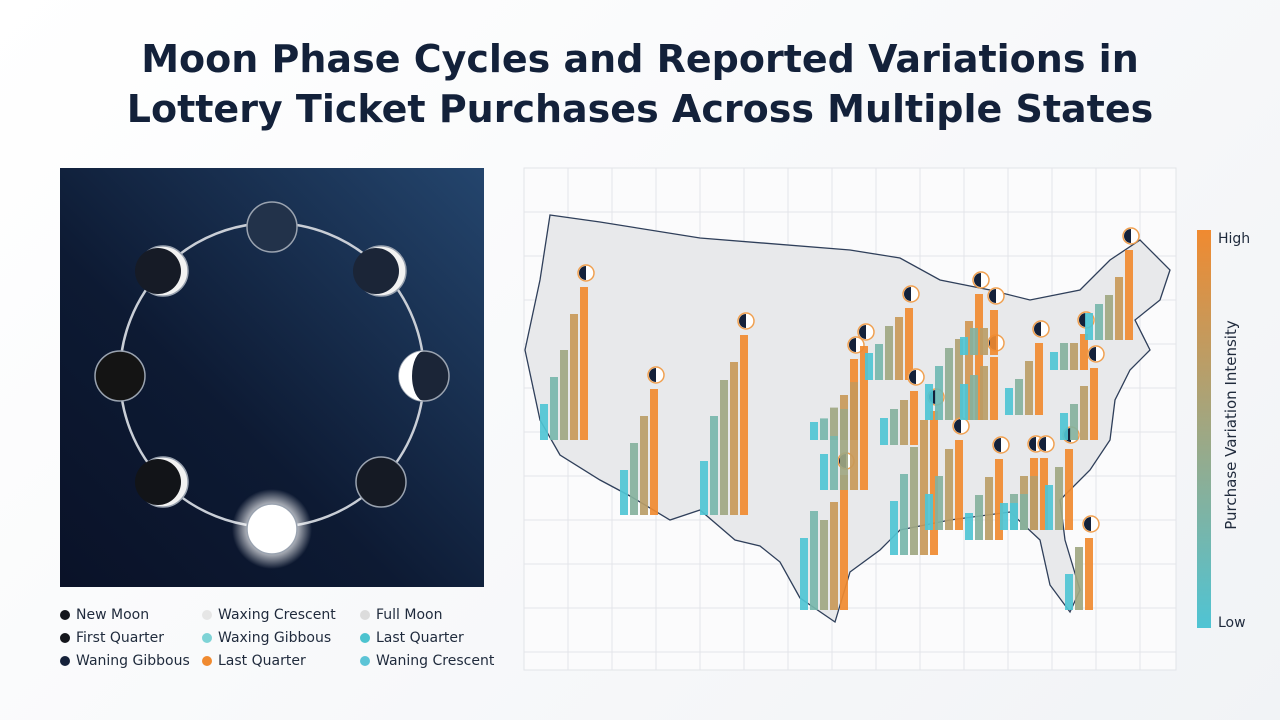  I want to click on legend-item: Waxing Crescent, so click(281, 614).